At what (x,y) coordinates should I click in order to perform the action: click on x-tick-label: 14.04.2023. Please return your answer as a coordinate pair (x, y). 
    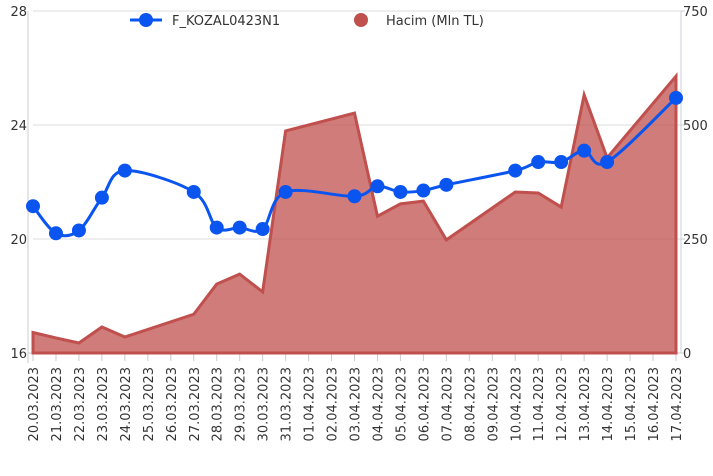
    Looking at the image, I should click on (608, 404).